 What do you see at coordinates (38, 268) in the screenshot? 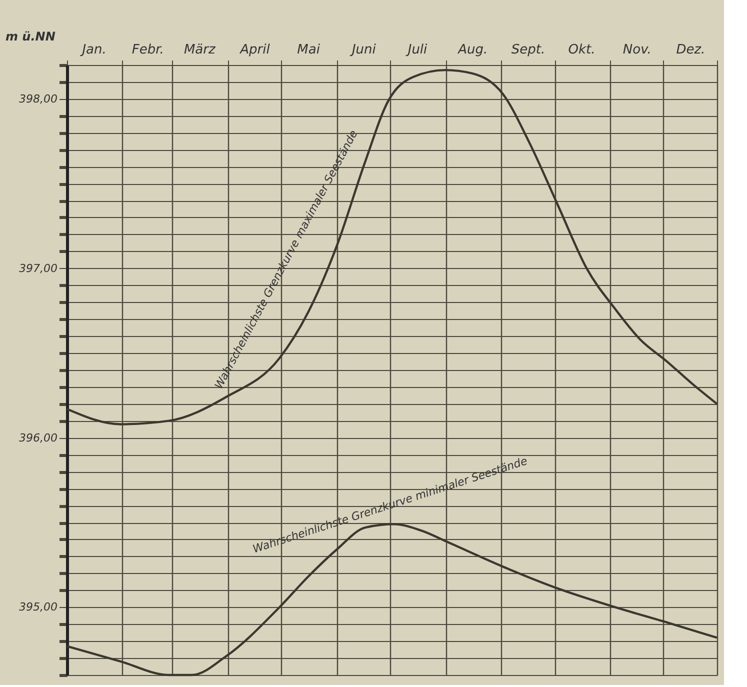
I see `y-tick-label: 397,00` at bounding box center [38, 268].